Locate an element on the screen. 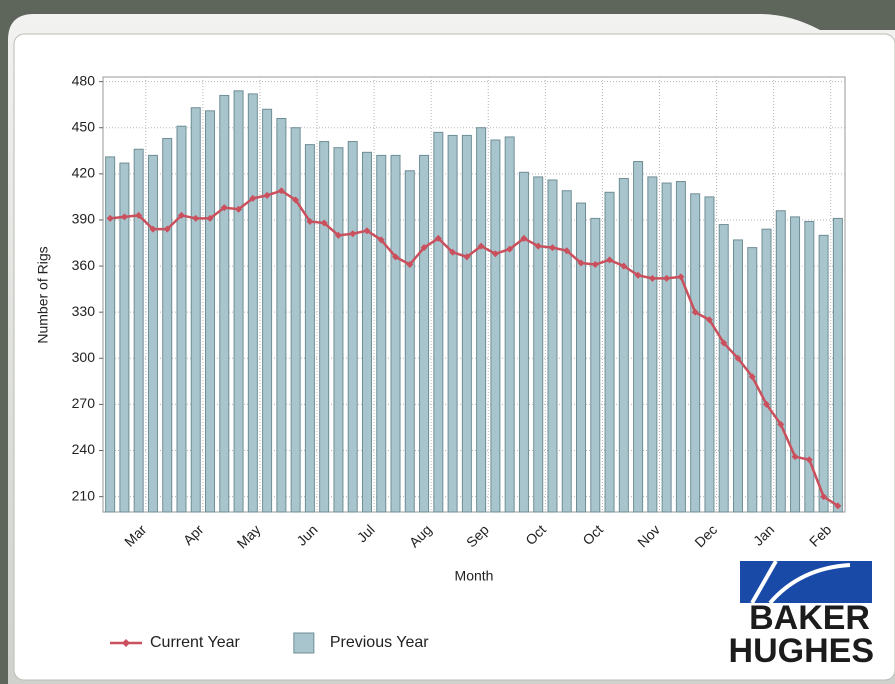 The image size is (895, 684). y-tick-label: 330 is located at coordinates (84, 311).